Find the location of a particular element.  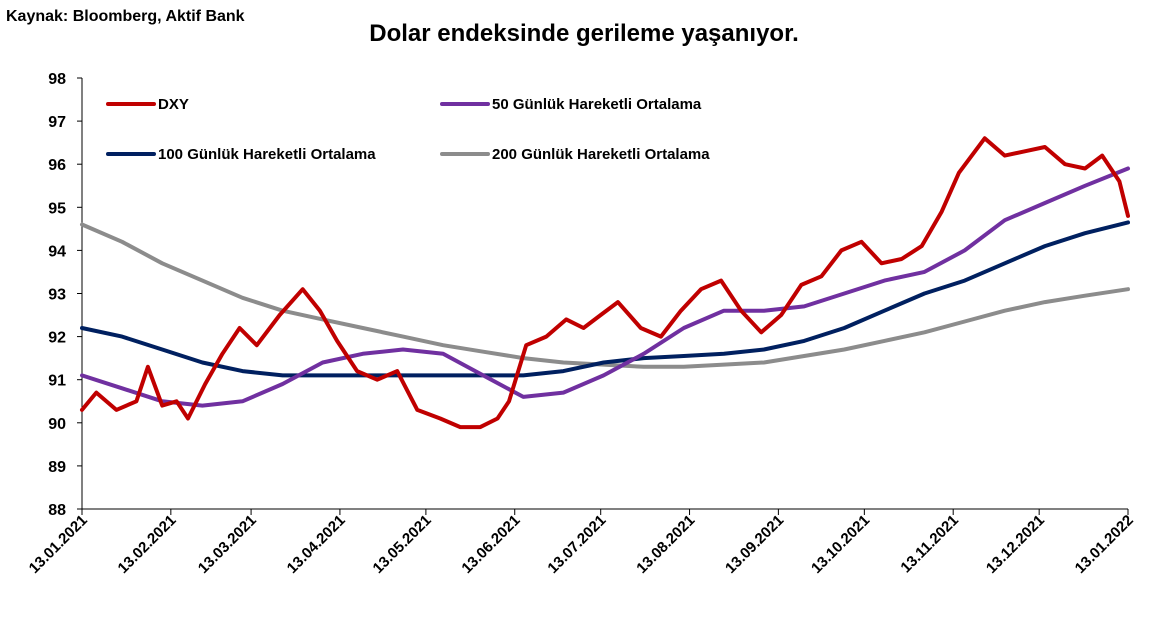

x-tick-label: 13.09.2021 is located at coordinates (754, 544).